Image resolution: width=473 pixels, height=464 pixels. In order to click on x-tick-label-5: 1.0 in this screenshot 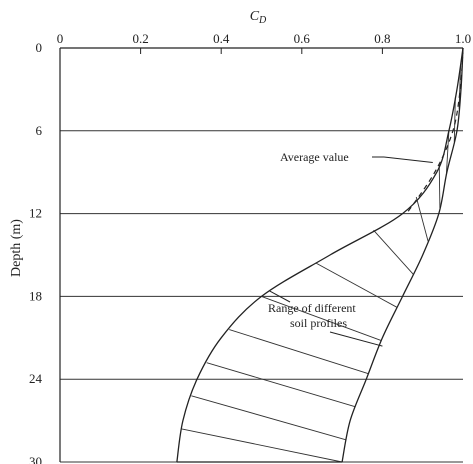, I will do `click(463, 38)`.